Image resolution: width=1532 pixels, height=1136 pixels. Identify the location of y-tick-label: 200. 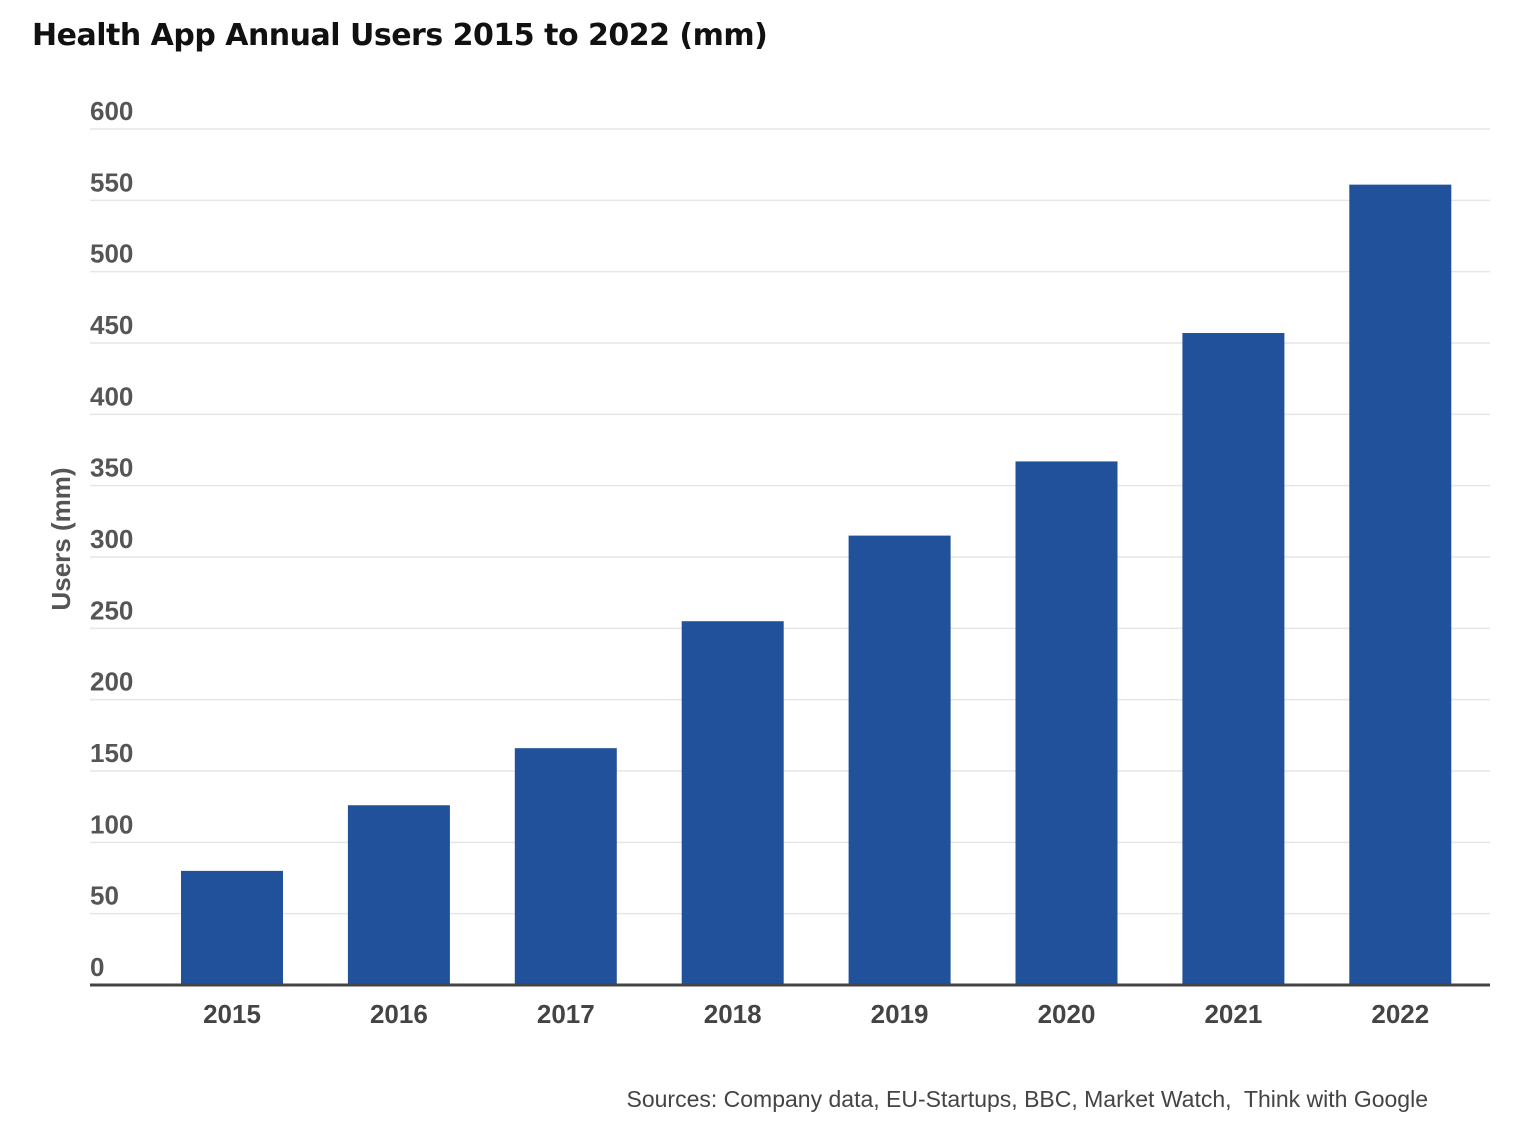
(111, 682).